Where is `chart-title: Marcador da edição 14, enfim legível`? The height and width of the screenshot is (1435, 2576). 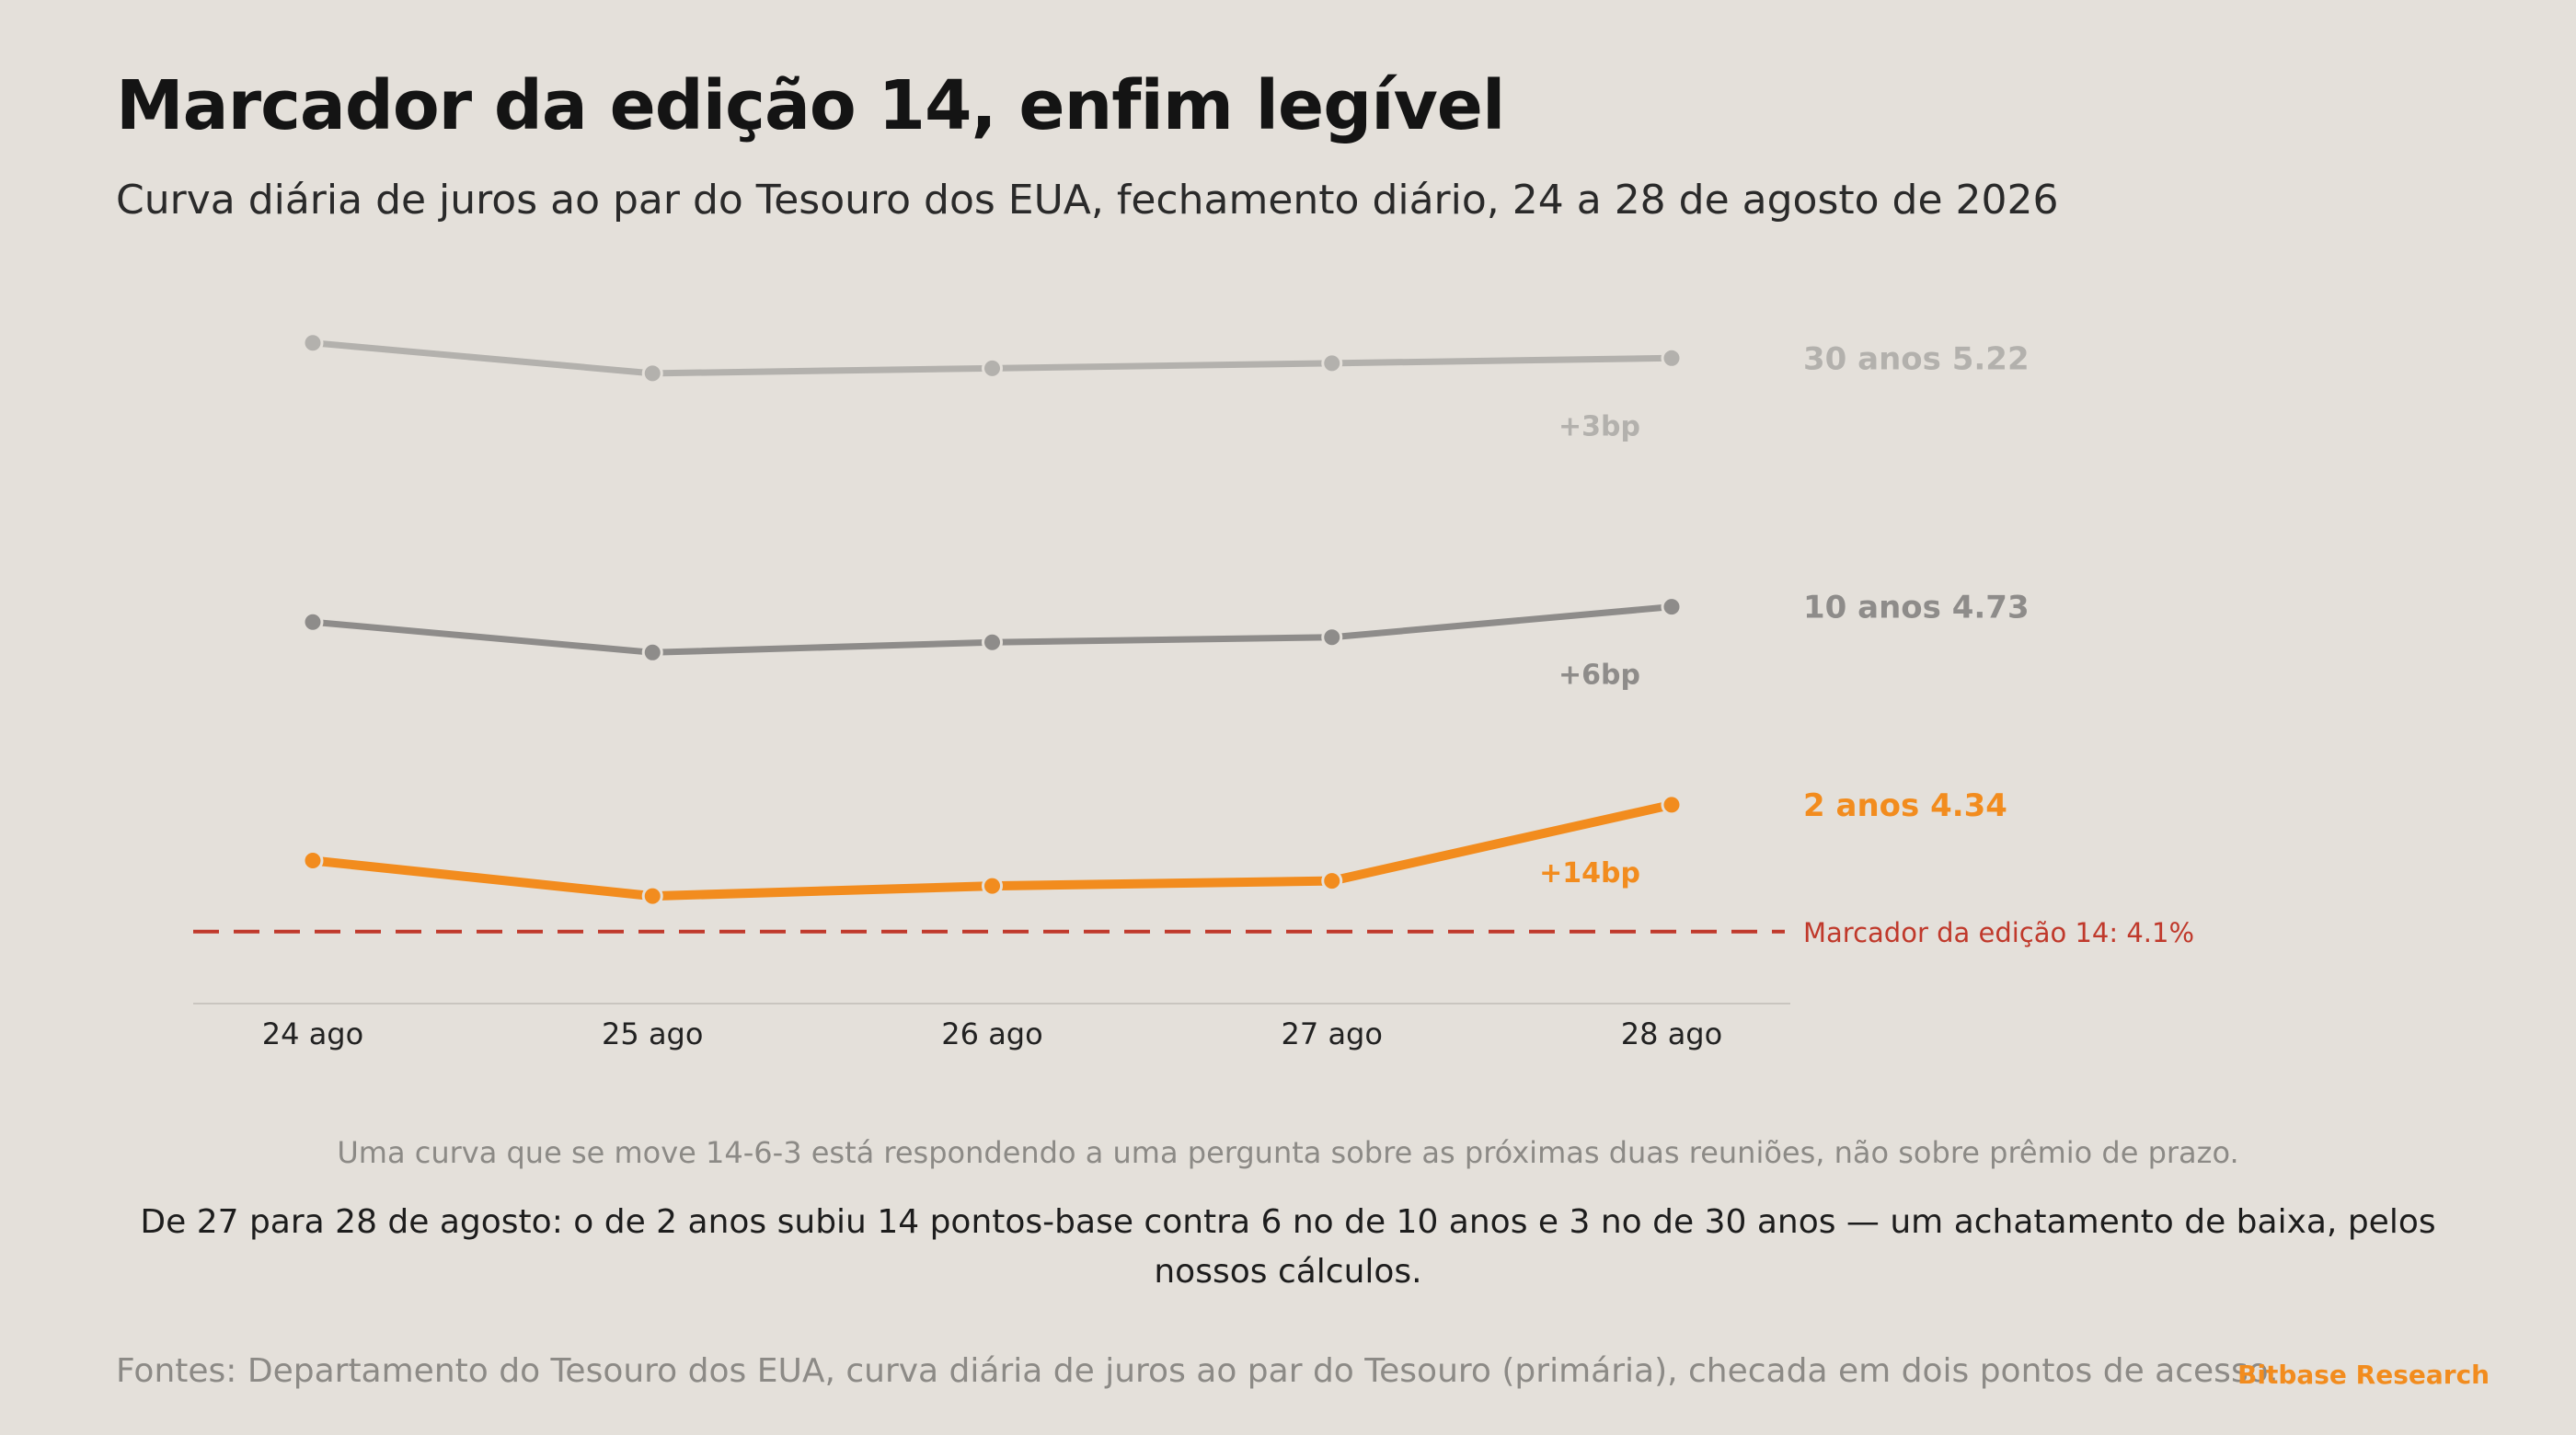
chart-title: Marcador da edição 14, enfim legível is located at coordinates (810, 105).